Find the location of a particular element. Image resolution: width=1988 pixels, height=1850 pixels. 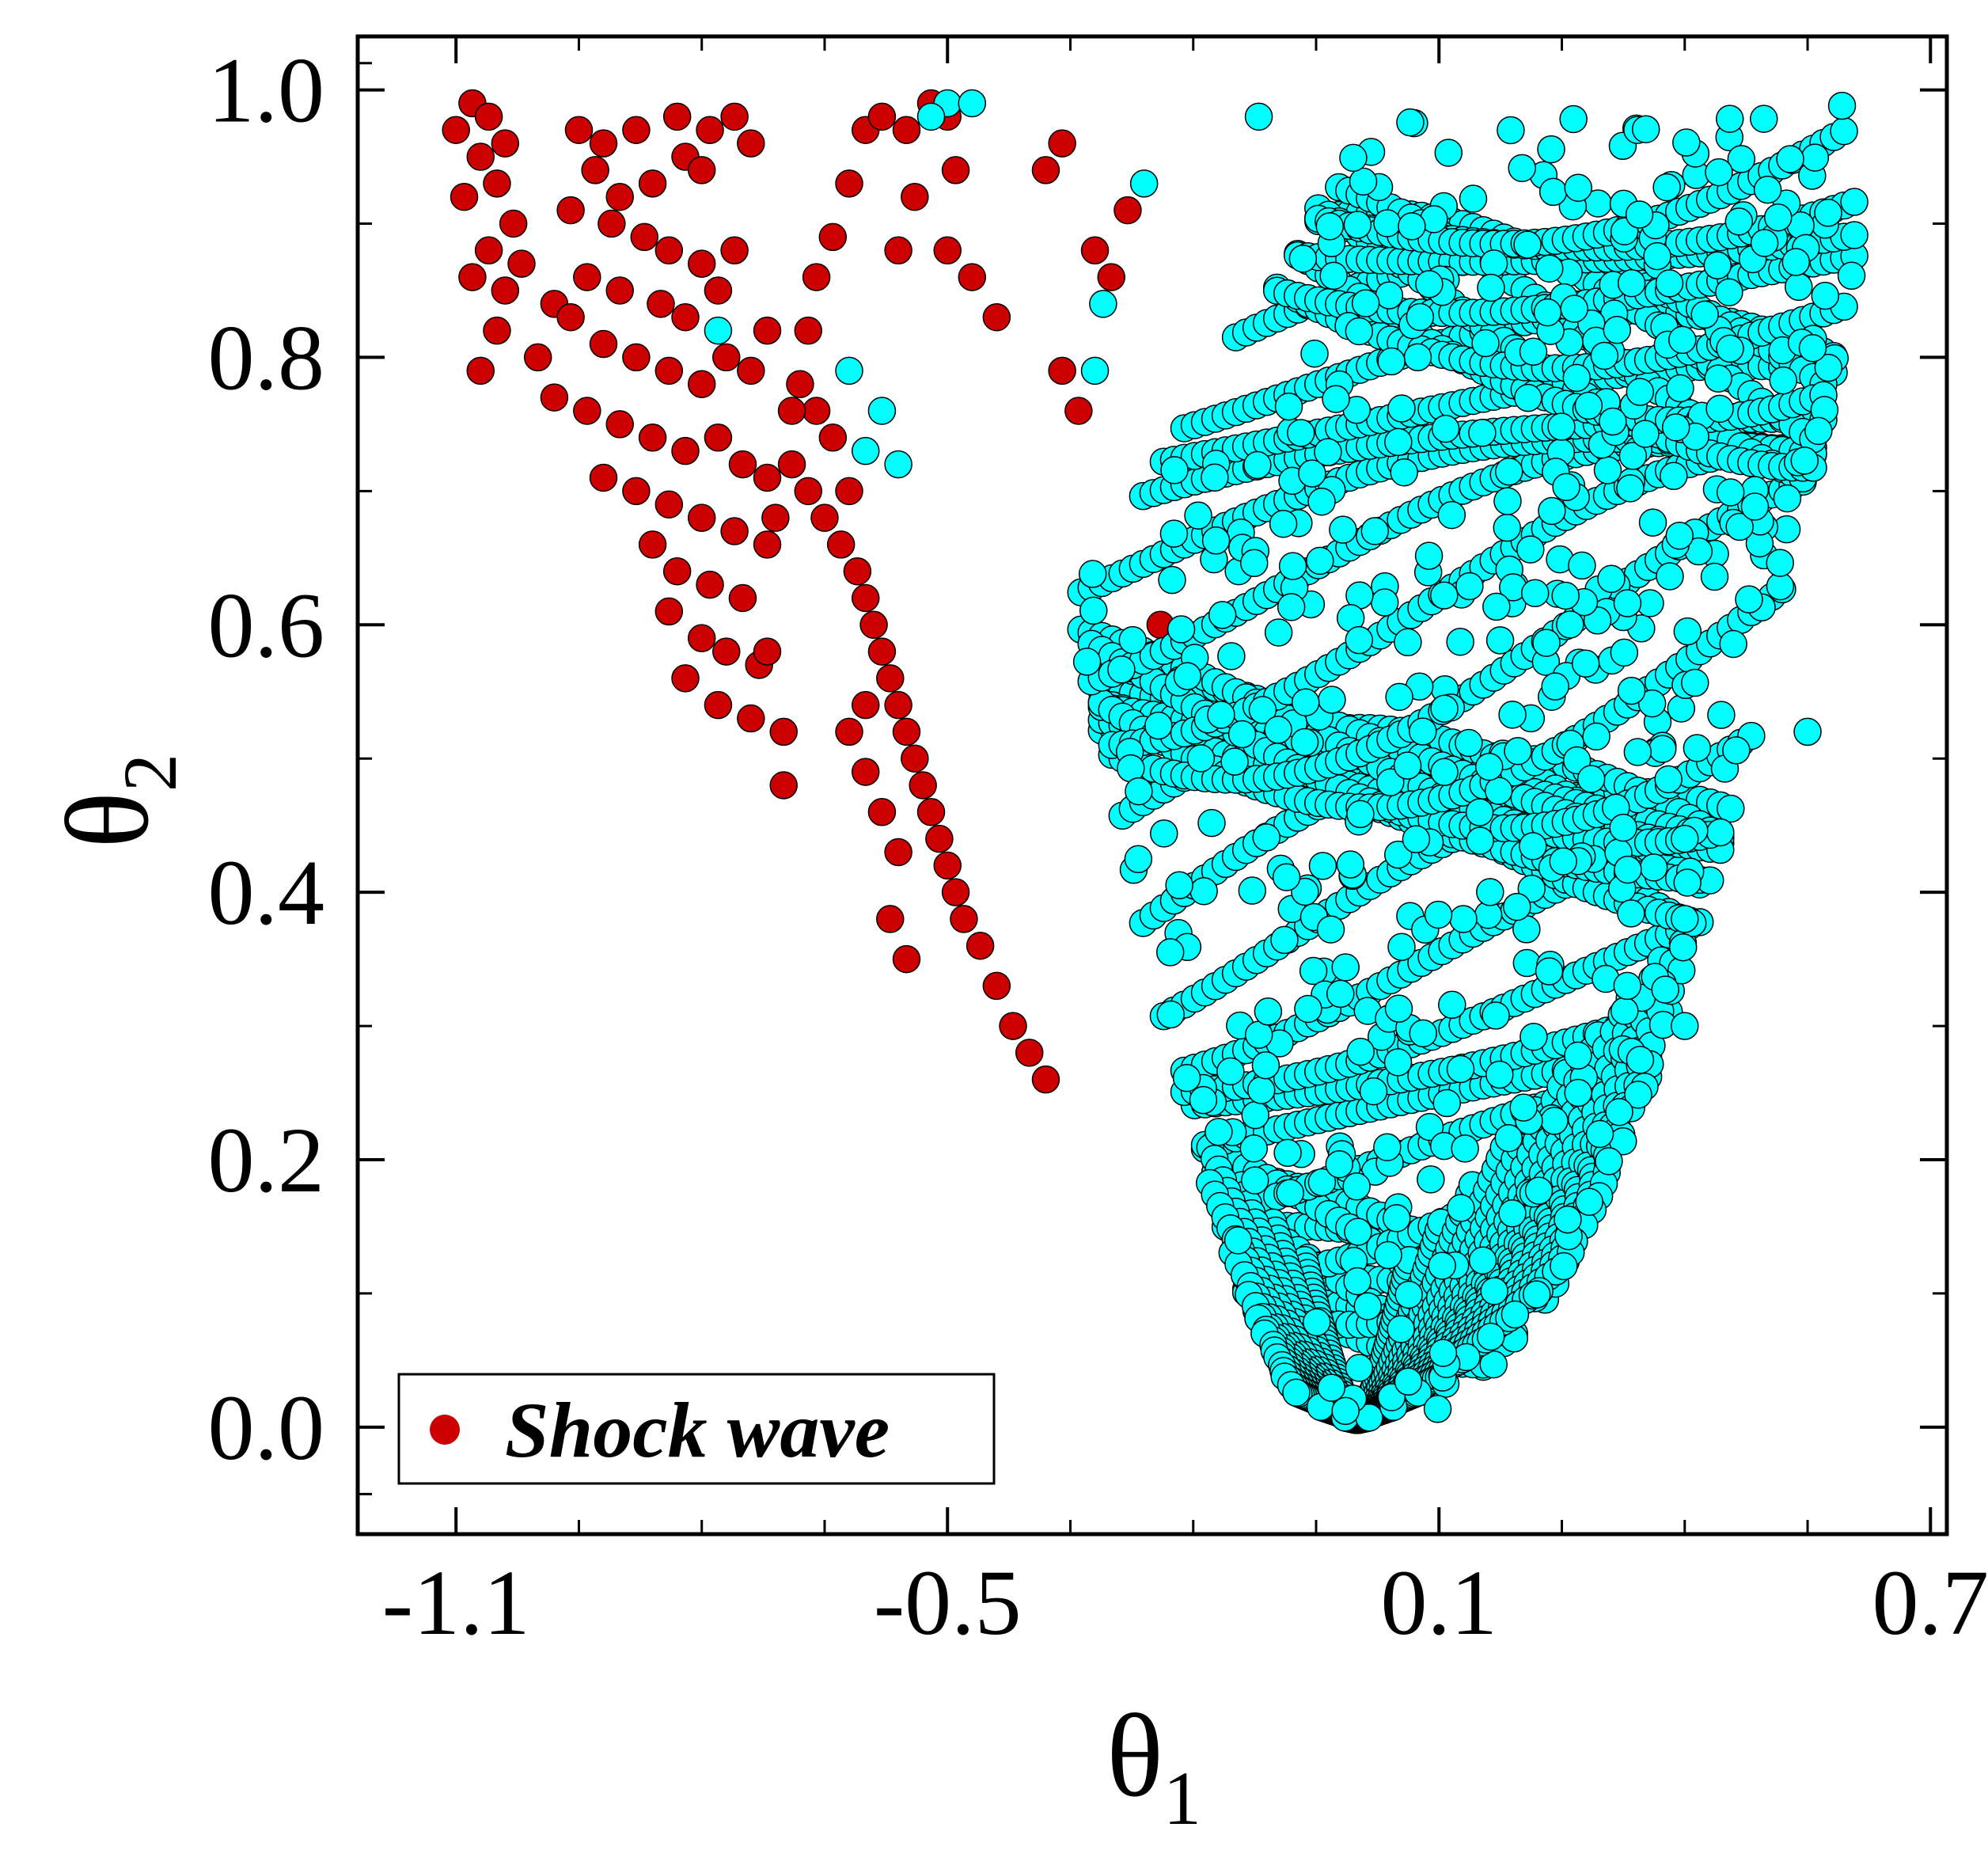

legend-label-shock-wave: Shock wave is located at coordinates (697, 1430).